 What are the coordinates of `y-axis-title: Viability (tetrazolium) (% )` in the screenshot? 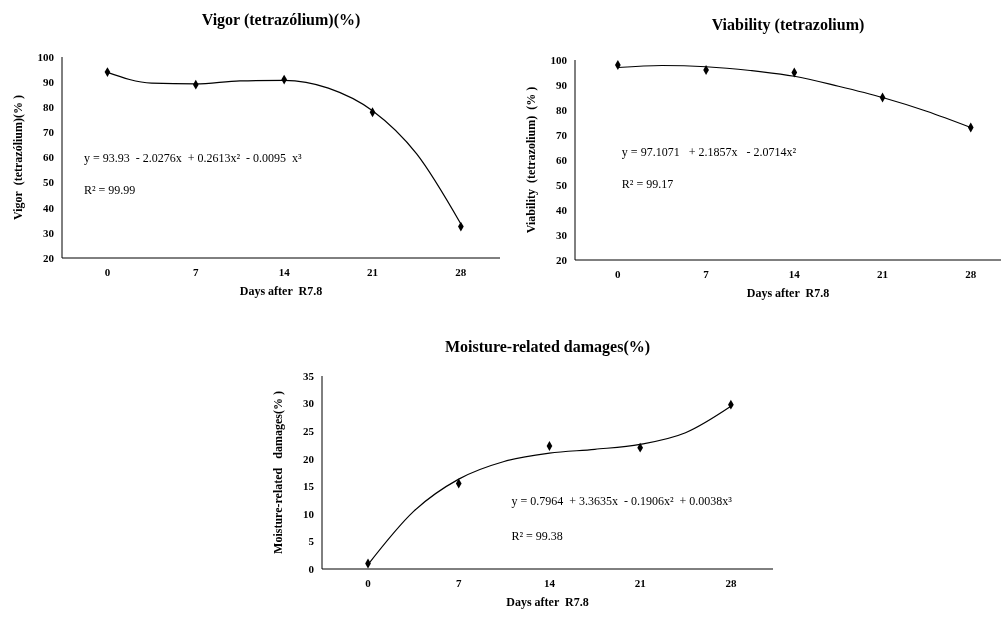 It's located at (531, 160).